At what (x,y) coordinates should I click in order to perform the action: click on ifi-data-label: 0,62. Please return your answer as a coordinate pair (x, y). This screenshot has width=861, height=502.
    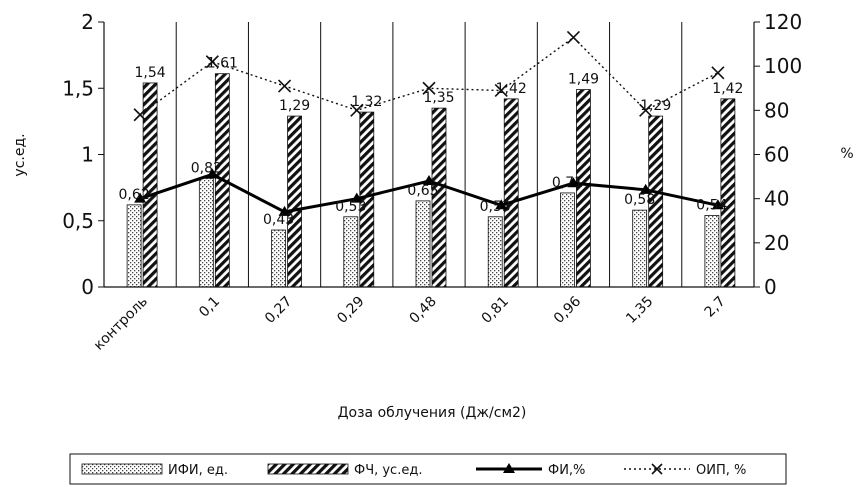
    Looking at the image, I should click on (134, 195).